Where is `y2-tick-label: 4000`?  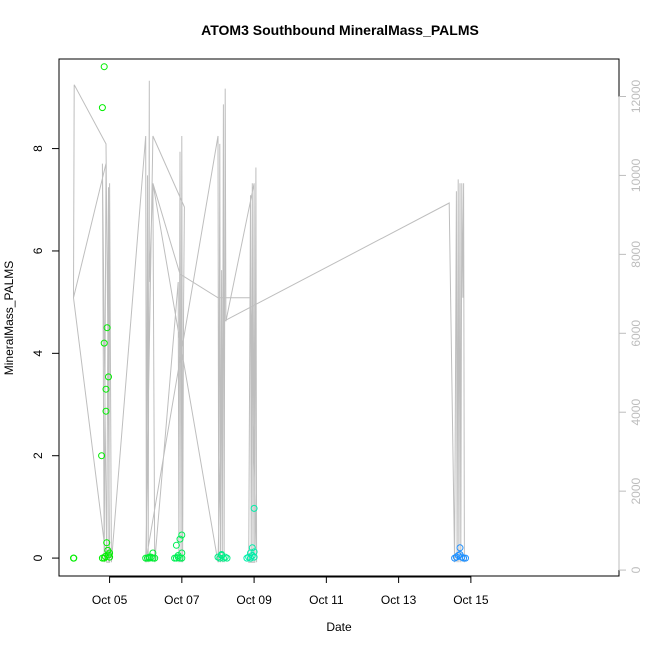
y2-tick-label: 4000 is located at coordinates (636, 412).